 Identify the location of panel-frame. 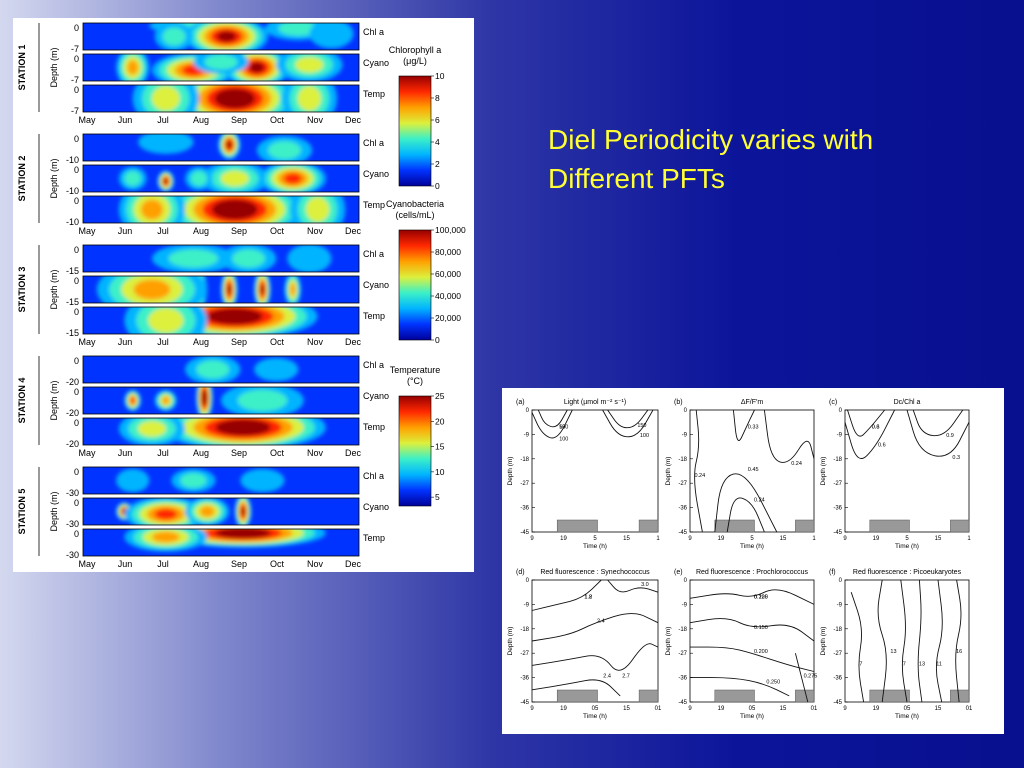
(752, 471).